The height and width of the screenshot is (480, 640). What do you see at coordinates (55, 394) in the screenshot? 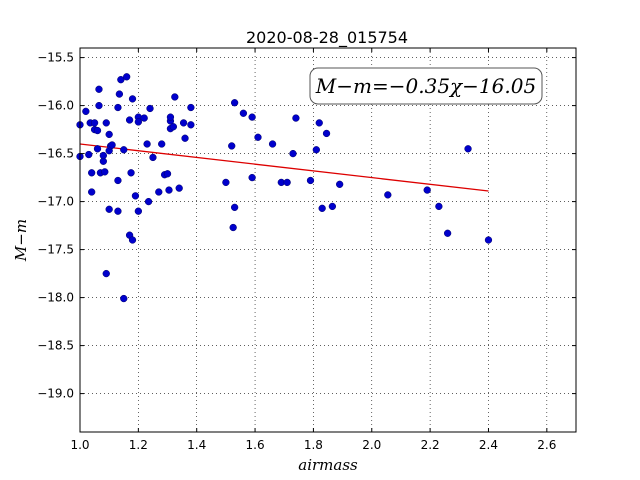
I see `y-tick-label: −19.0` at bounding box center [55, 394].